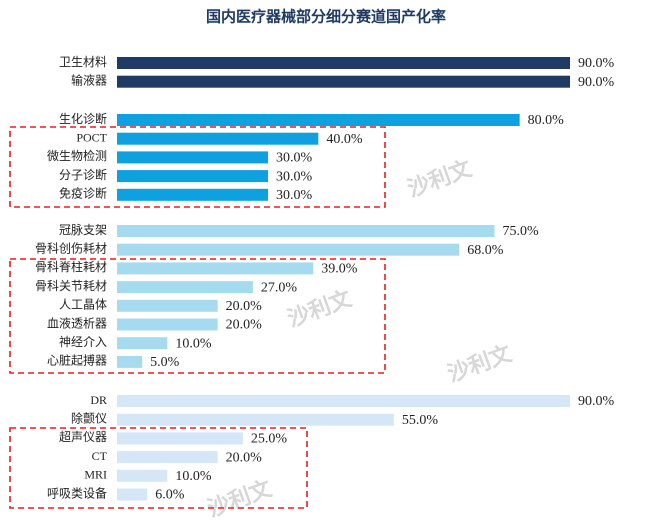 The image size is (653, 521). What do you see at coordinates (269, 439) in the screenshot?
I see `value-label: 25.0%` at bounding box center [269, 439].